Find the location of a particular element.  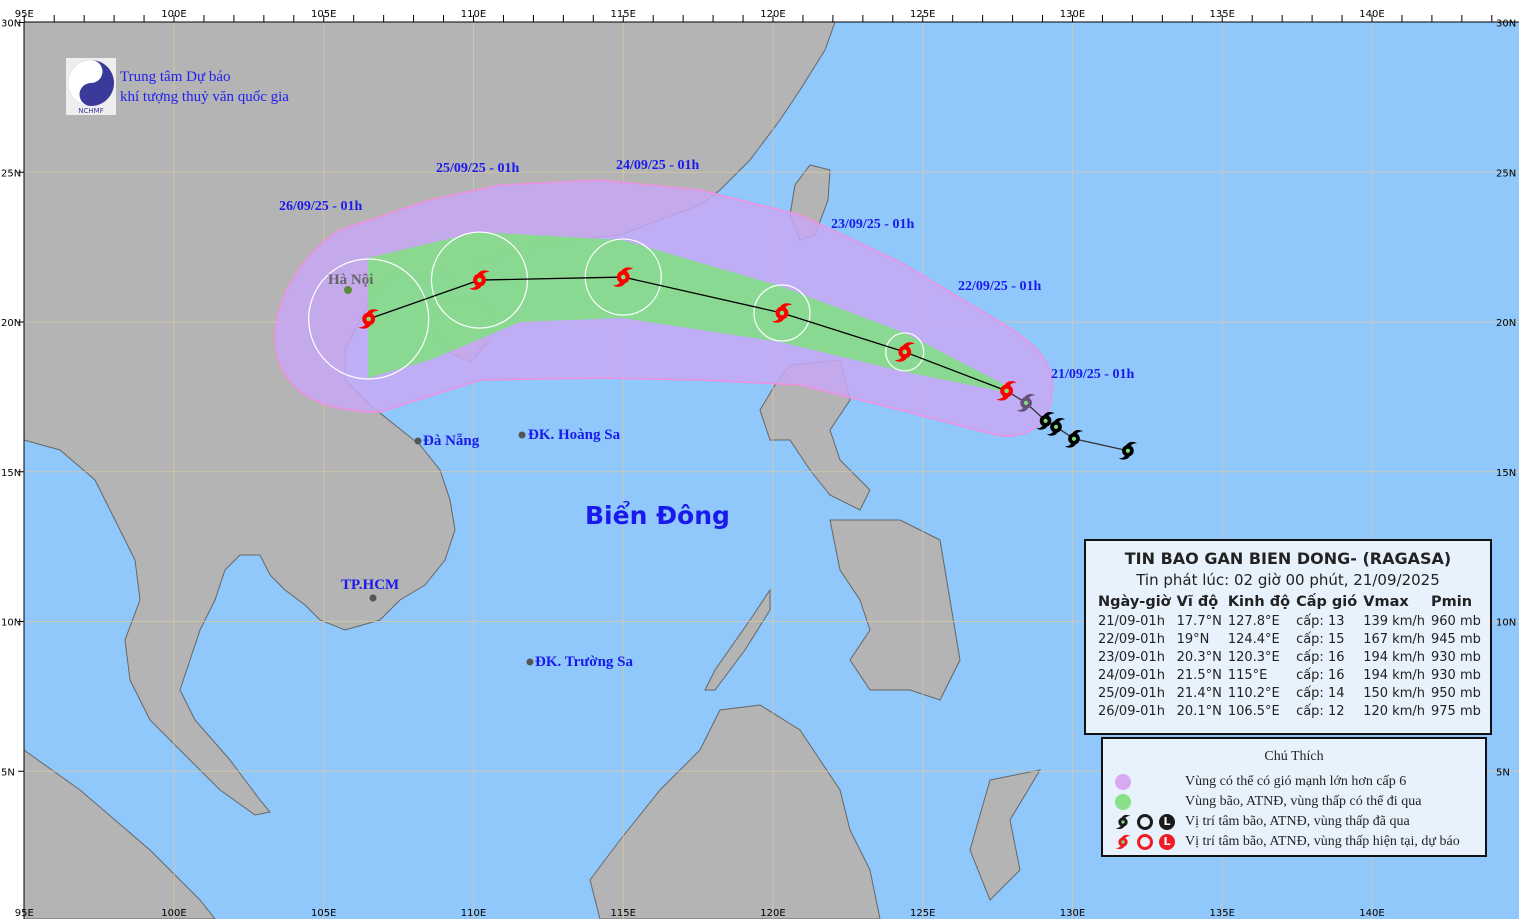

lat-tick-label-left: 10N is located at coordinates (11, 623).